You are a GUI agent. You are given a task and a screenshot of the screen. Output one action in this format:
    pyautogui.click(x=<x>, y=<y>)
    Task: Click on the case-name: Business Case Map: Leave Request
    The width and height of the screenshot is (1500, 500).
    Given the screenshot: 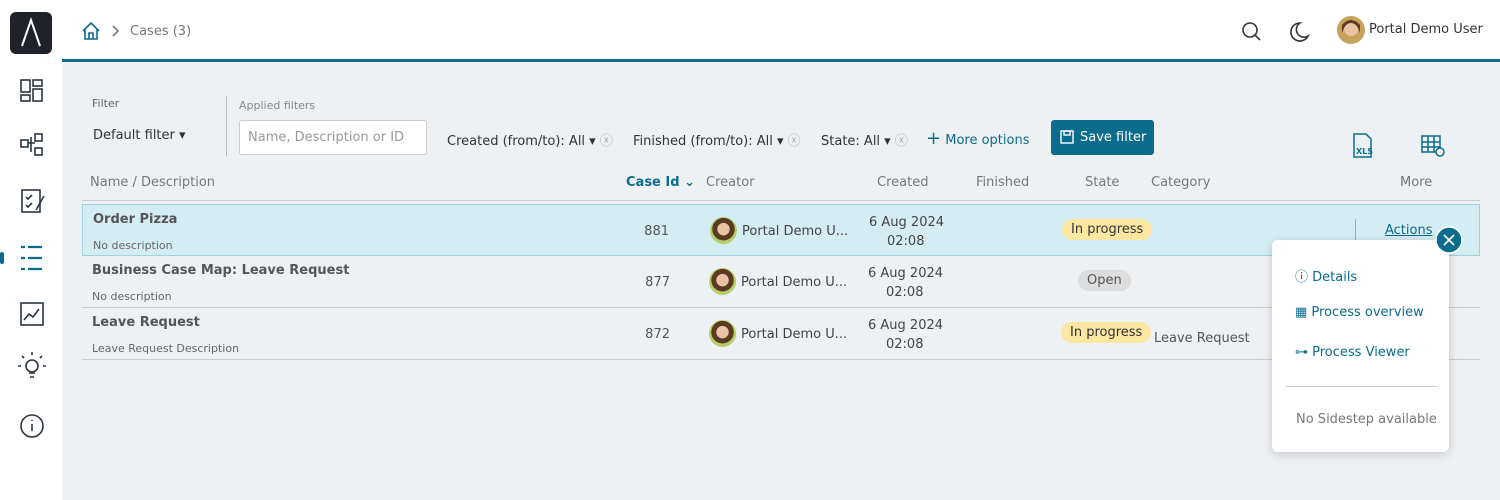 What is the action you would take?
    pyautogui.click(x=221, y=270)
    